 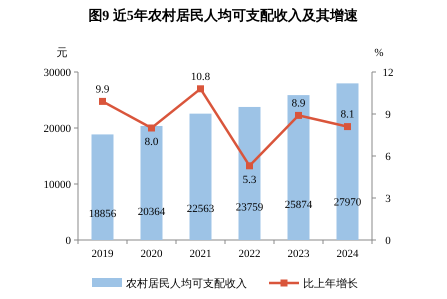 What do you see at coordinates (347, 114) in the screenshot?
I see `data-label: 8.1` at bounding box center [347, 114].